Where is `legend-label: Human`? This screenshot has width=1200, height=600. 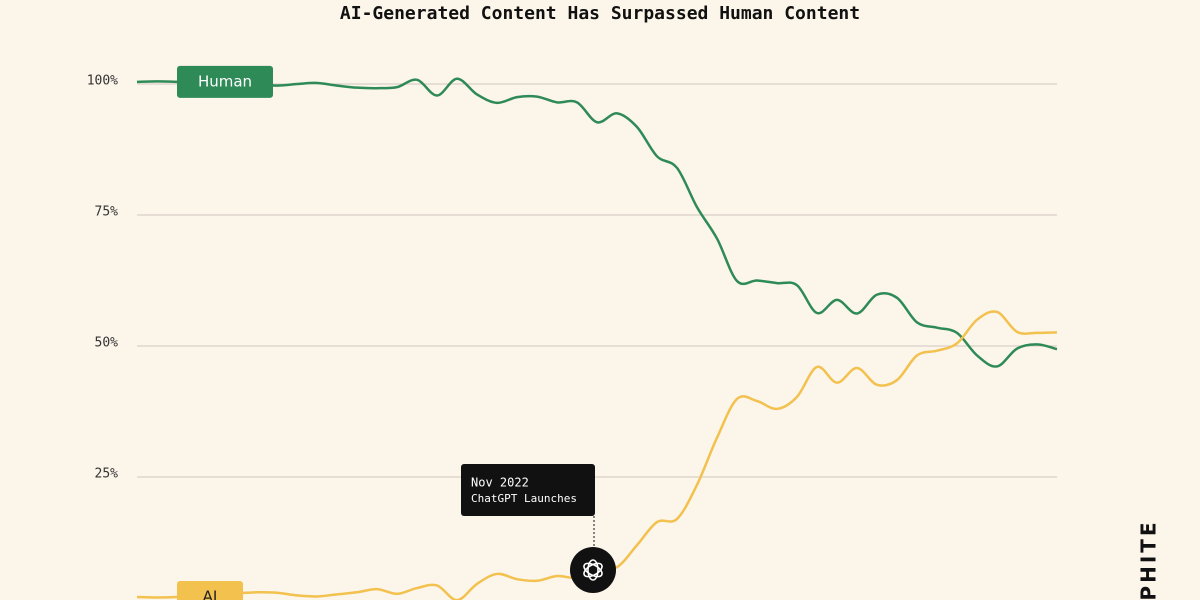 legend-label: Human is located at coordinates (225, 81).